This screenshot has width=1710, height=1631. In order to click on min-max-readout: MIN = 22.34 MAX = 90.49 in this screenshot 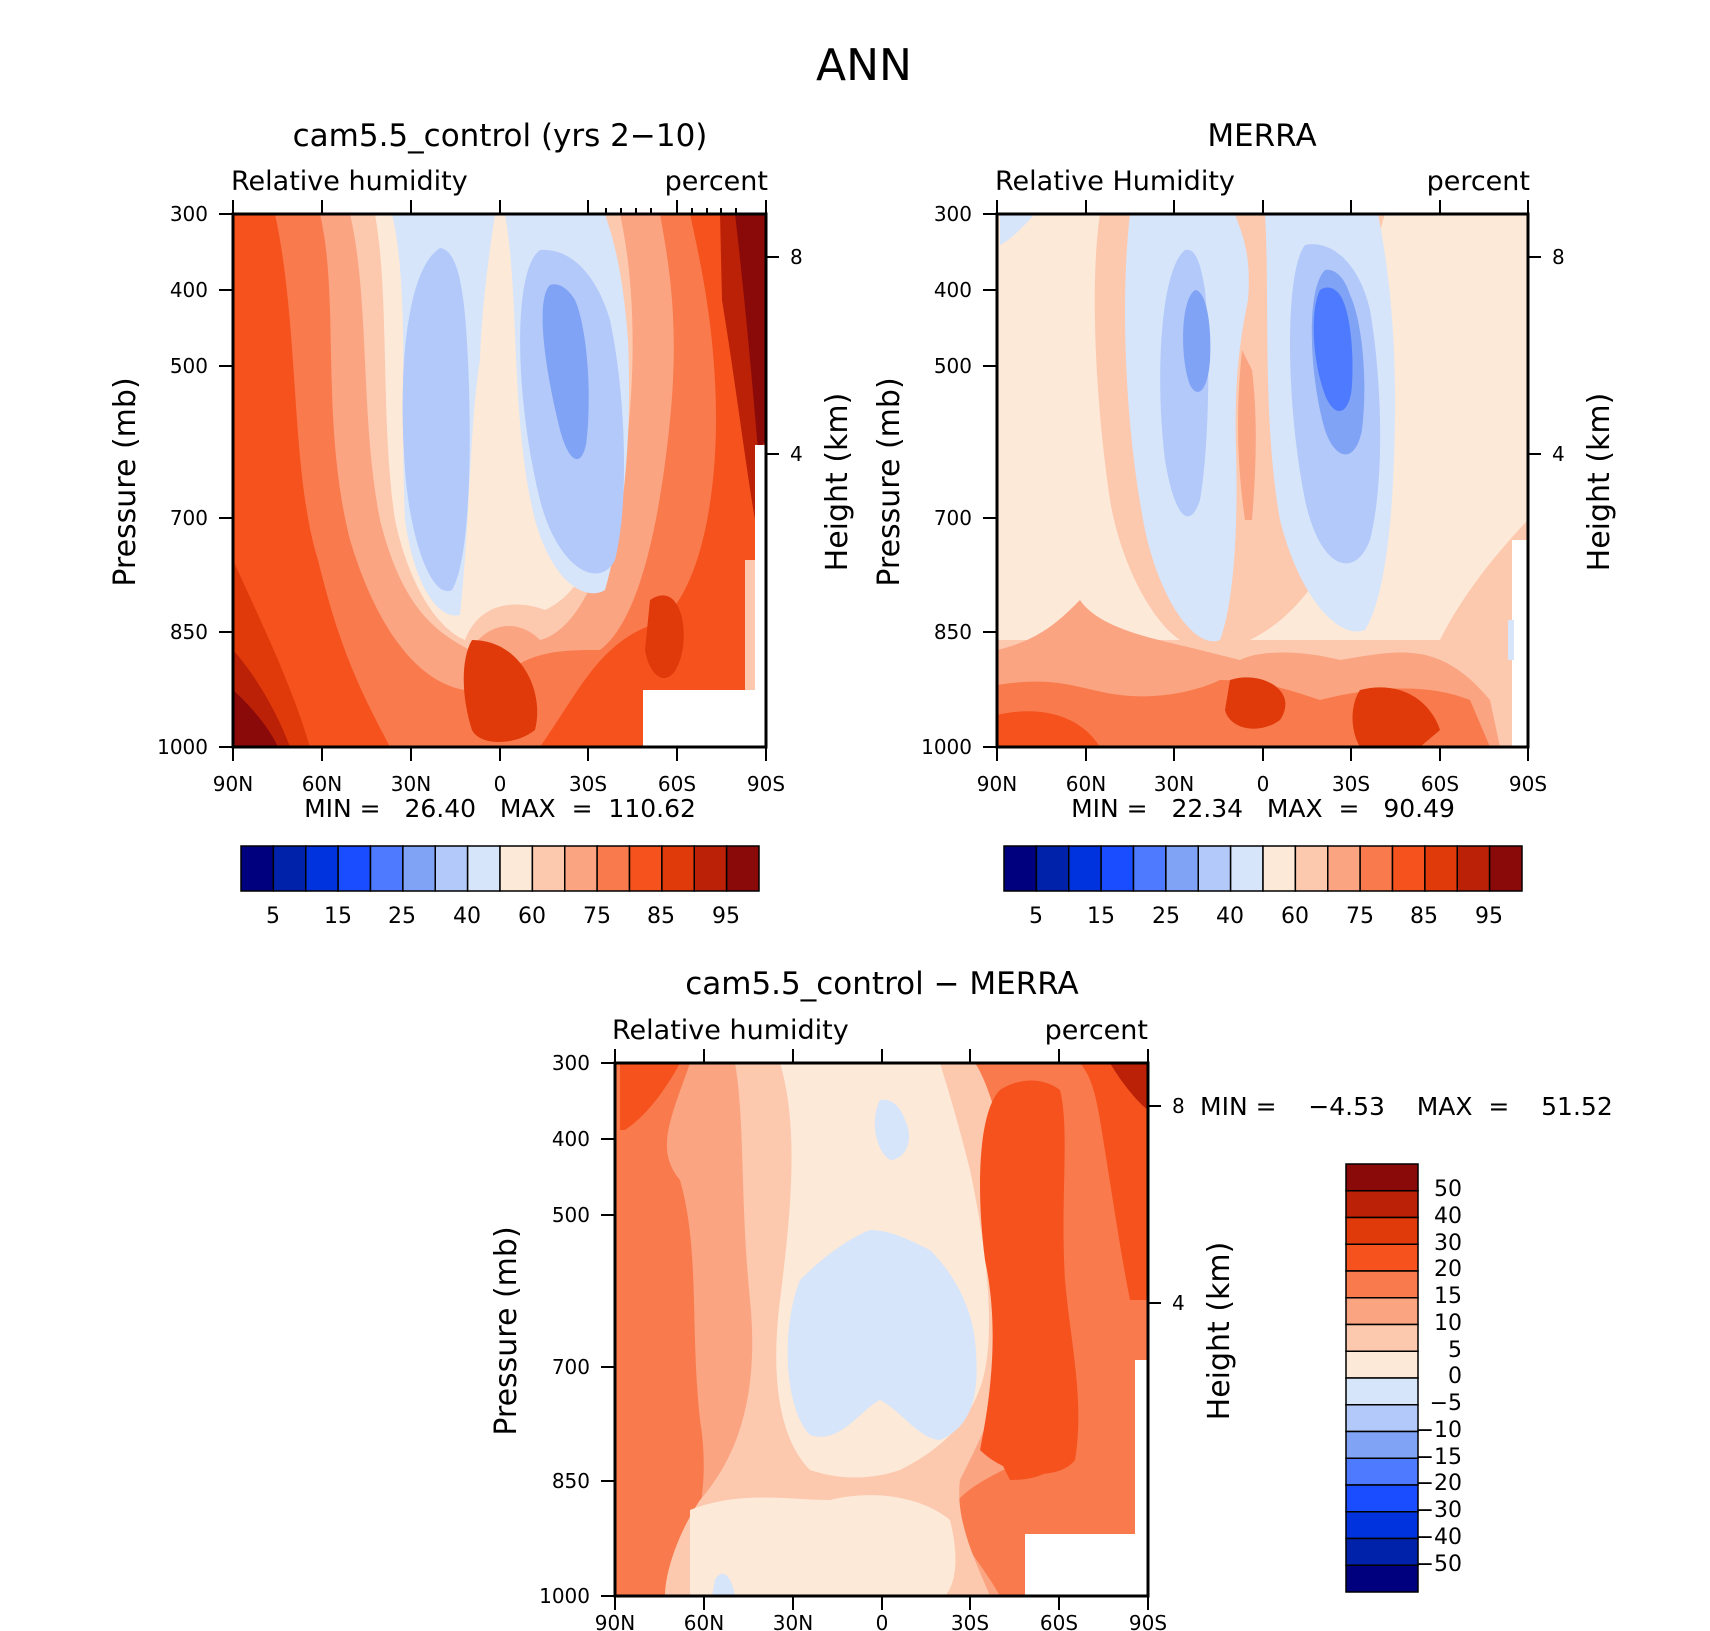, I will do `click(1263, 808)`.